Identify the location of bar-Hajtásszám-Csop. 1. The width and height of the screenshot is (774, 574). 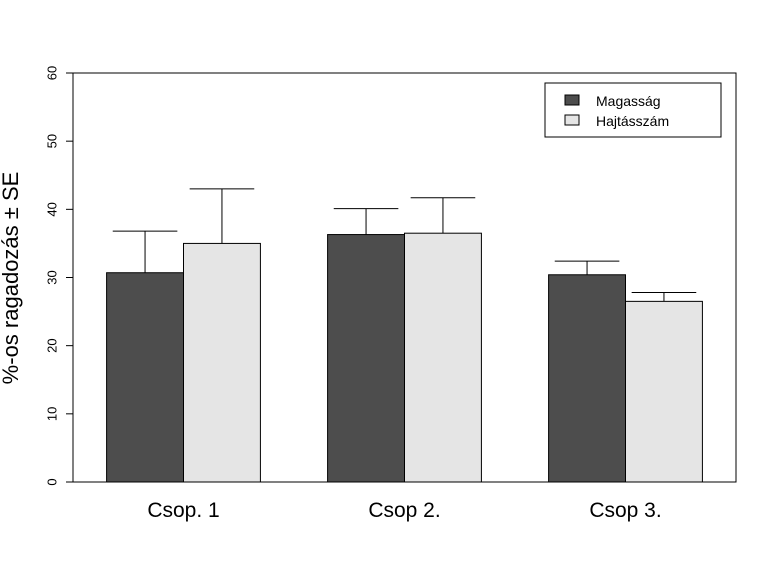
(222, 362).